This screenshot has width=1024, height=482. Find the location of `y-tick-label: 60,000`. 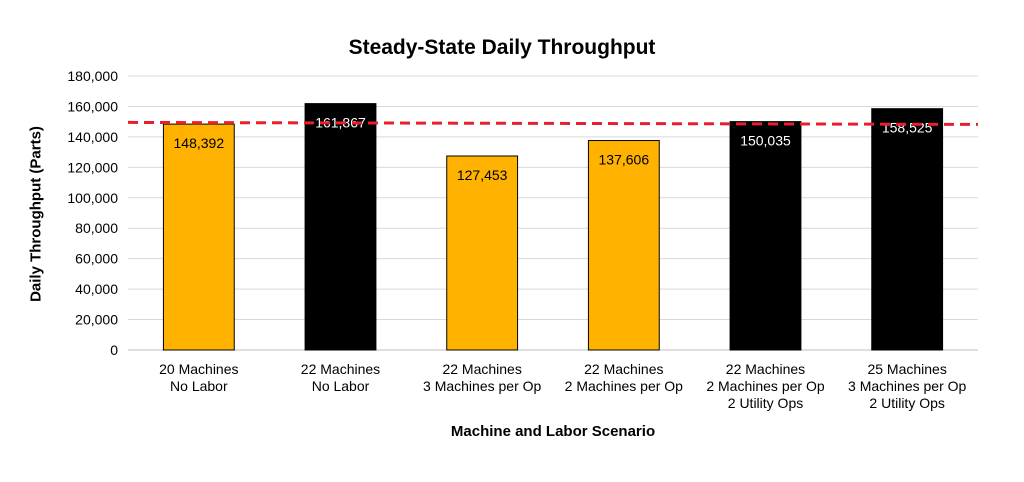

y-tick-label: 60,000 is located at coordinates (96, 259).